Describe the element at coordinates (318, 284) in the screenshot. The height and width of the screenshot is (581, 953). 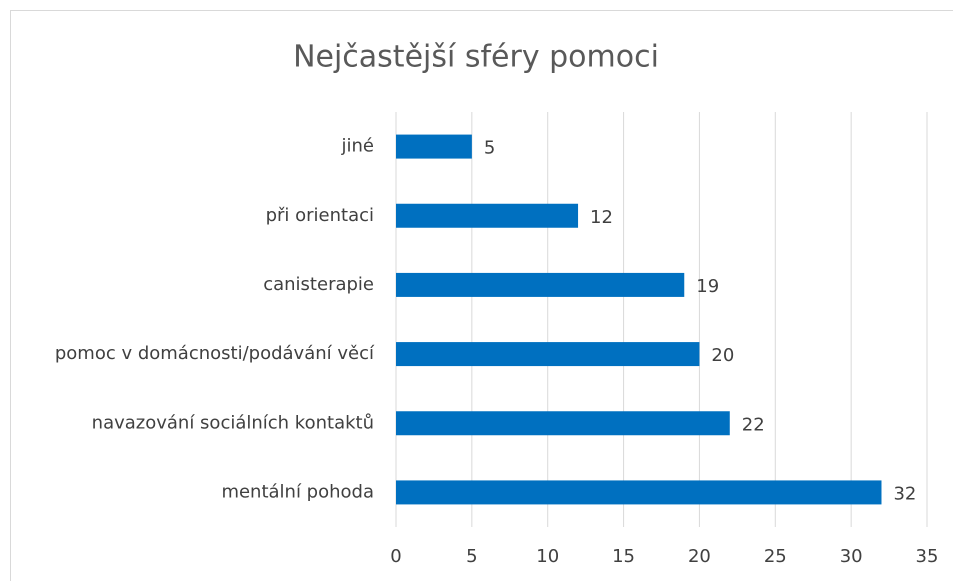
I see `y-tick-label: canisterapie` at that location.